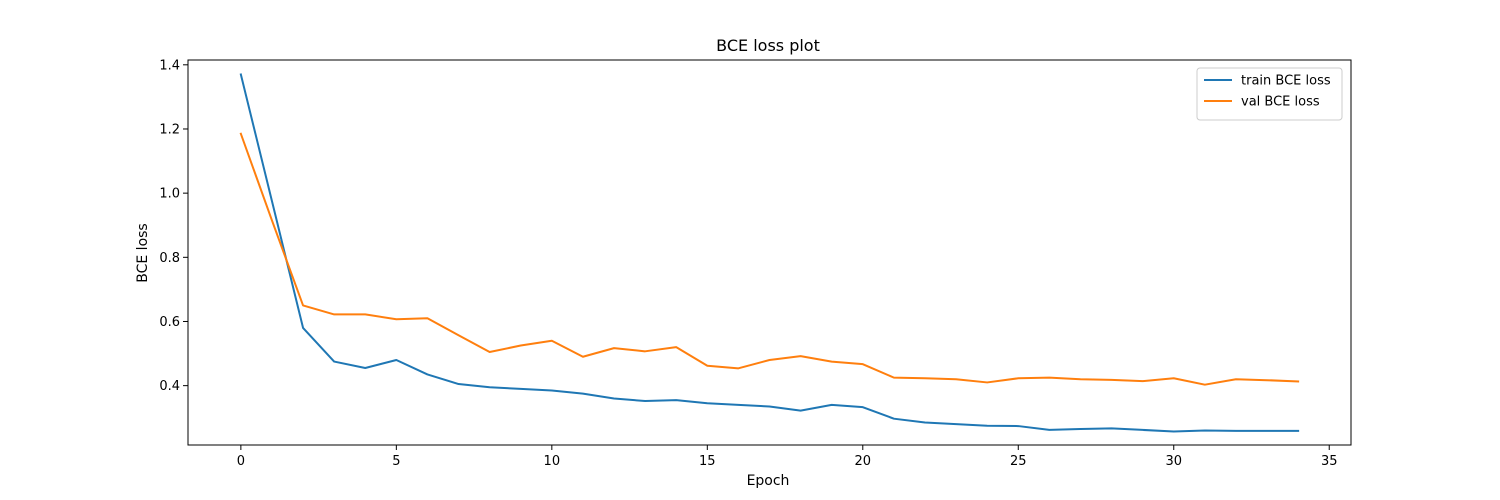 This screenshot has height=500, width=1500. I want to click on legend-box, so click(1269, 94).